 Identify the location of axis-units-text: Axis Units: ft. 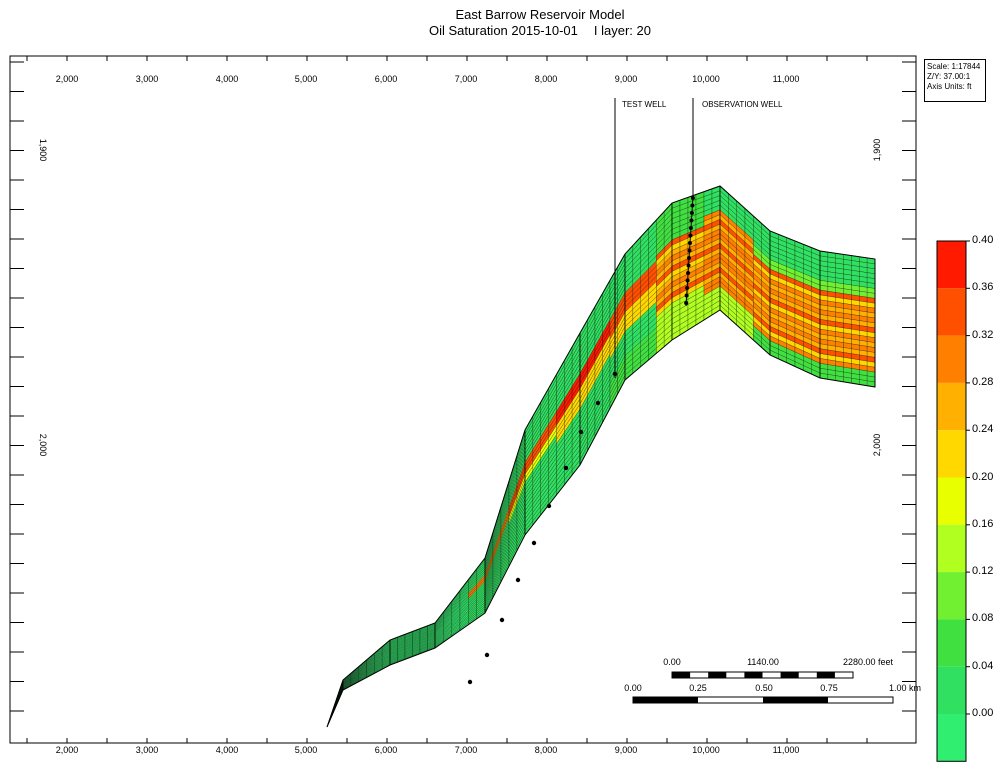
(949, 86).